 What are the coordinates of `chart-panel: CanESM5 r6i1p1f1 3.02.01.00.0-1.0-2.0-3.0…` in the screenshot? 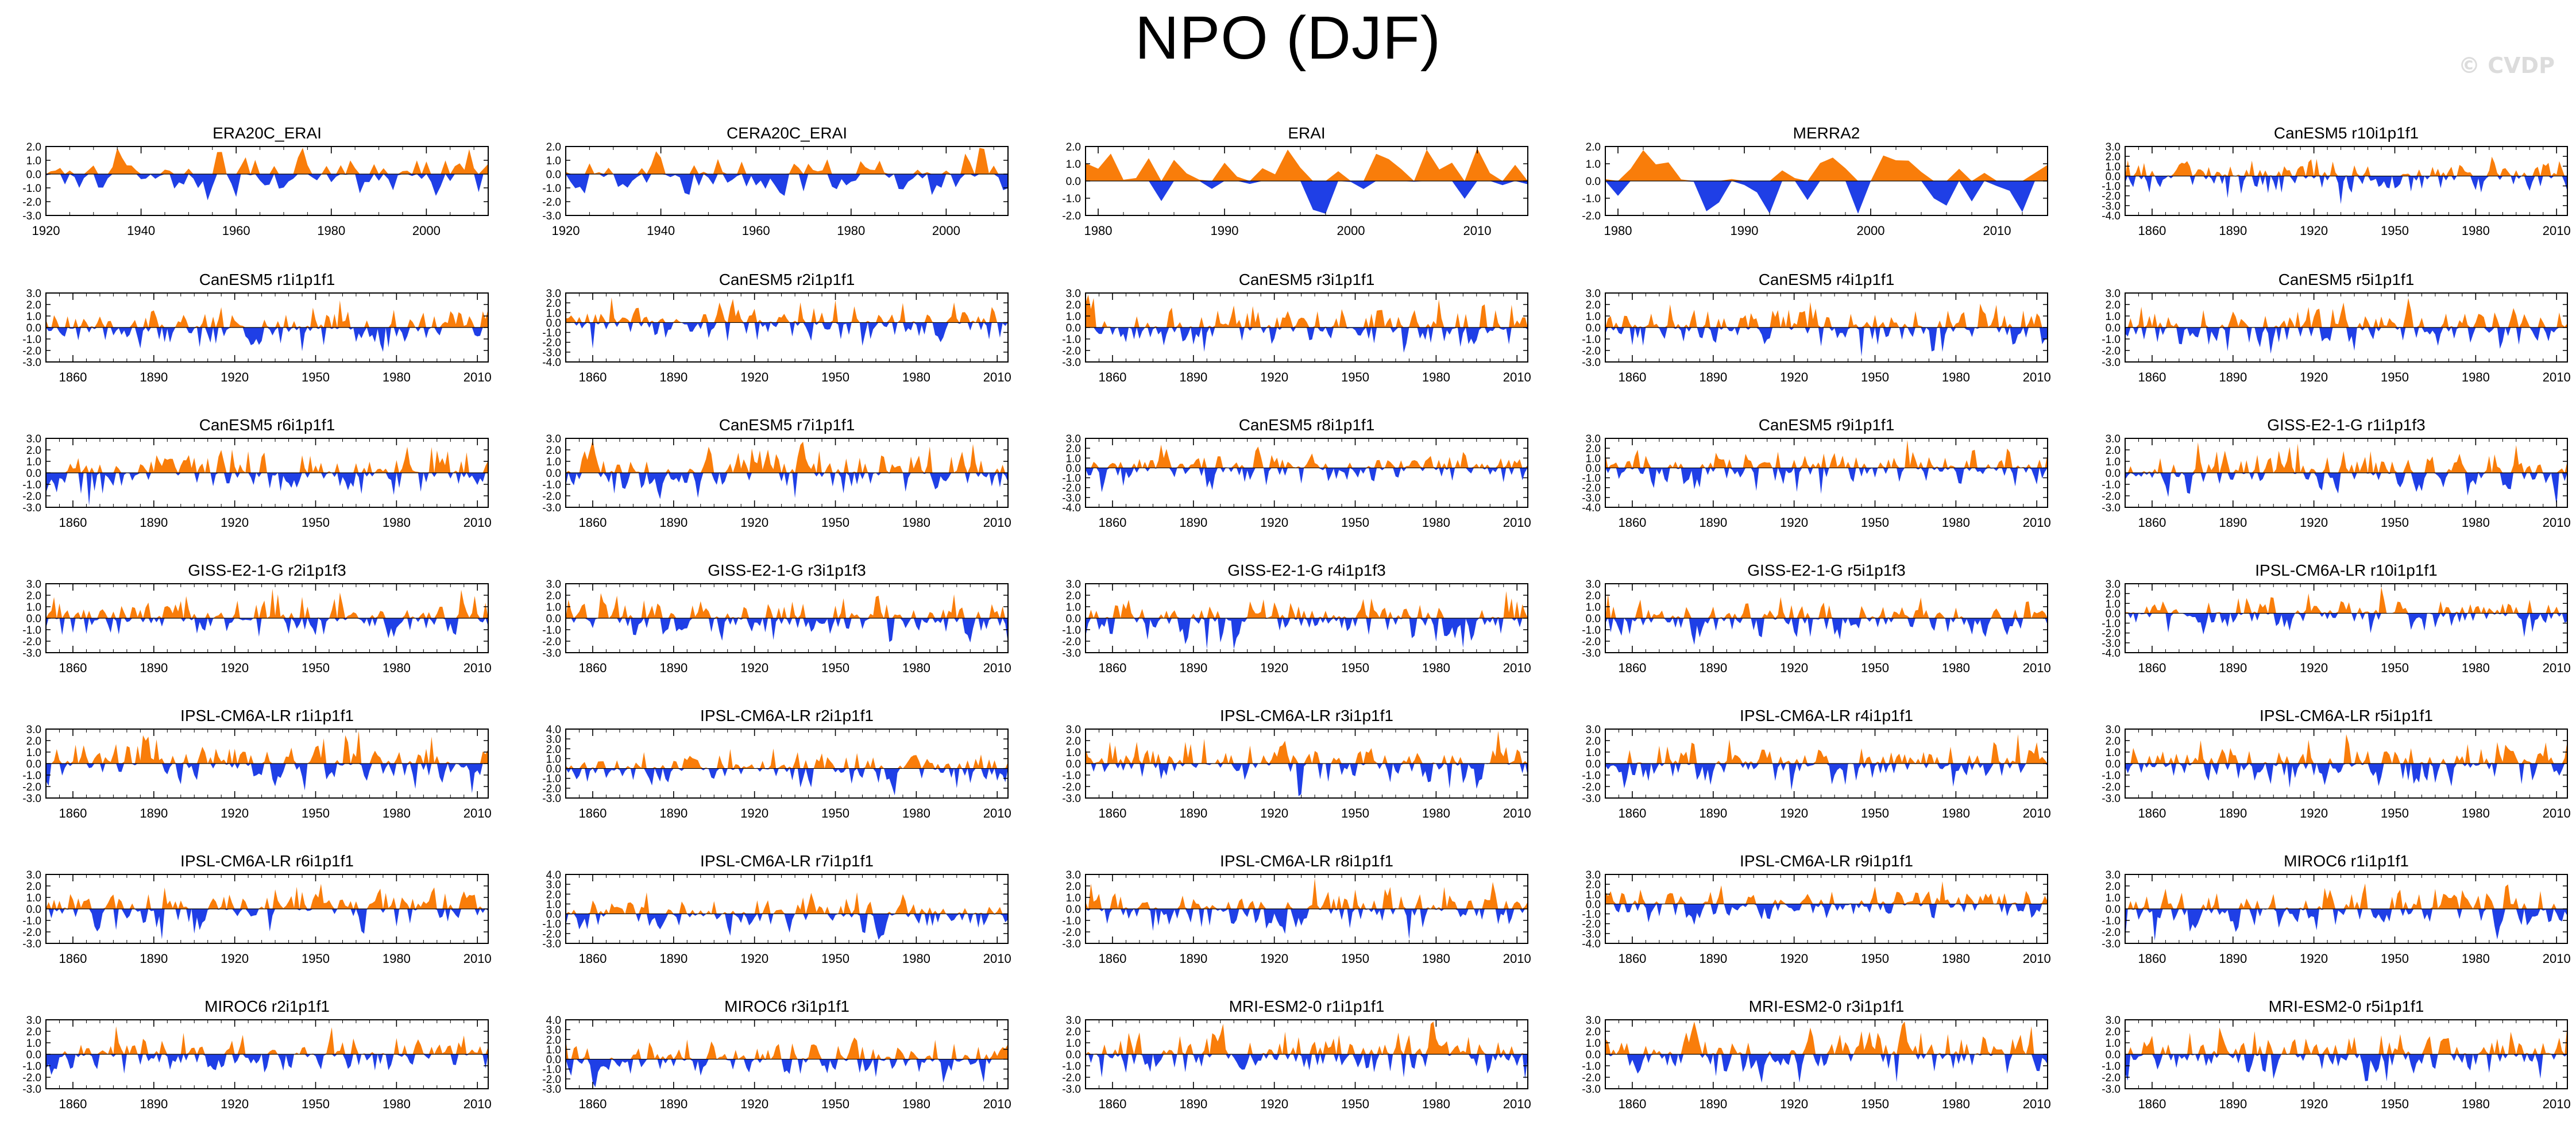 It's located at (256, 473).